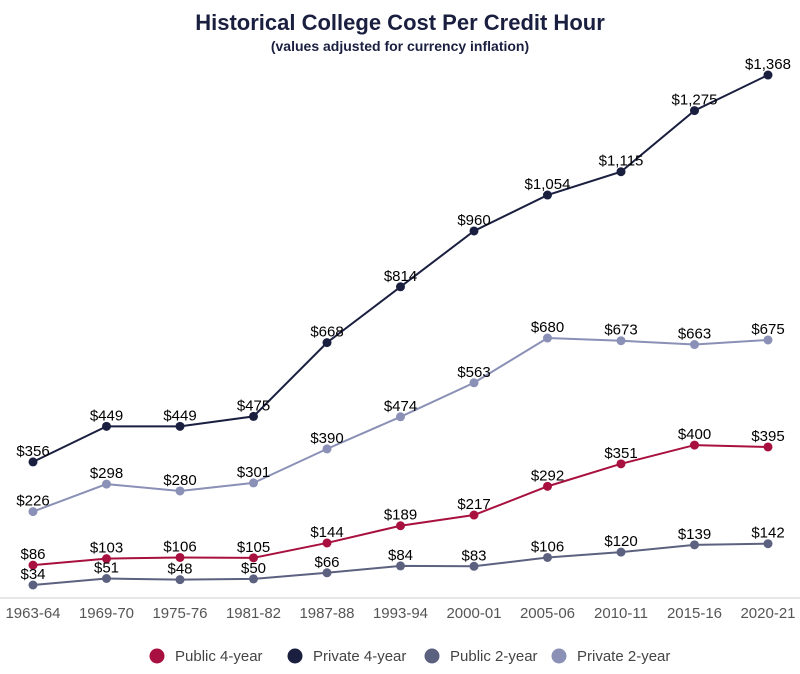 The image size is (800, 674). I want to click on series-public-2-year: $34 $51 $48 $50 $66 $84 $83 $106 $120 $139 $142, so click(402, 557).